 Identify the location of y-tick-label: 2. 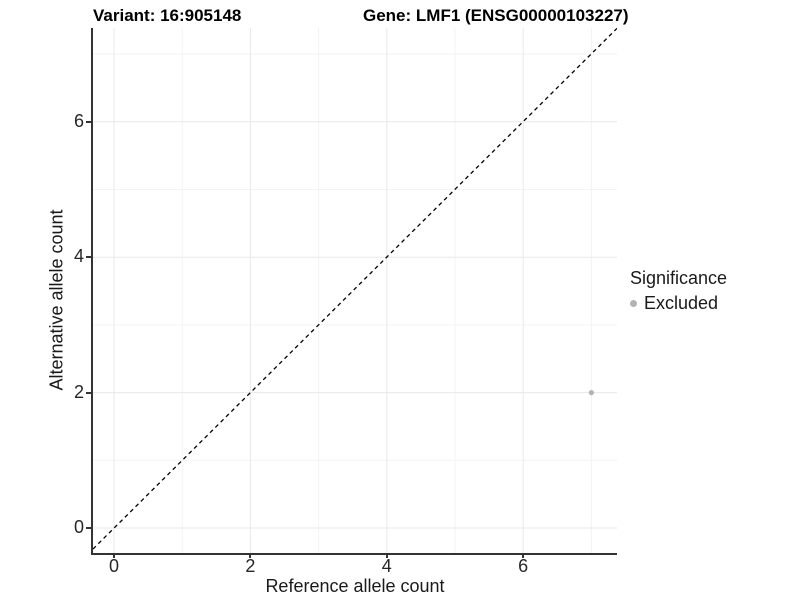
(78, 391).